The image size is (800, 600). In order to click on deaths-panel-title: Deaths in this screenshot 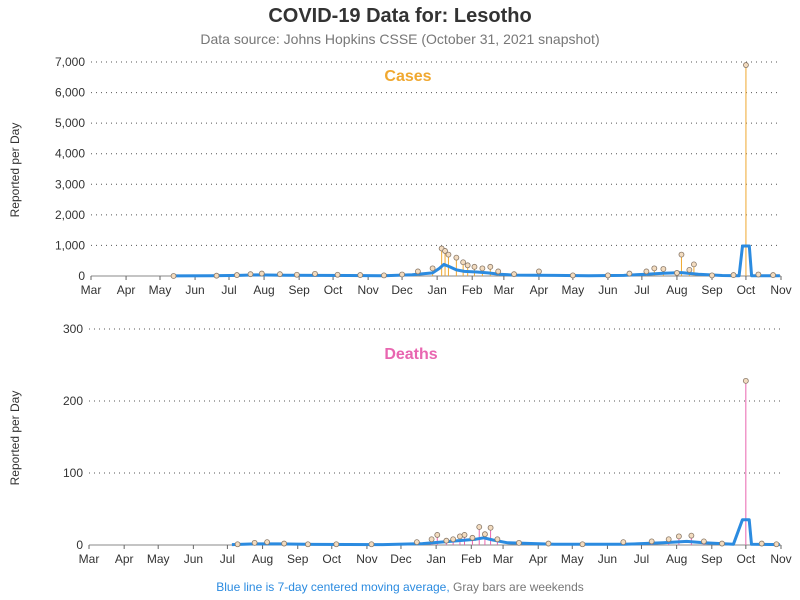, I will do `click(410, 354)`.